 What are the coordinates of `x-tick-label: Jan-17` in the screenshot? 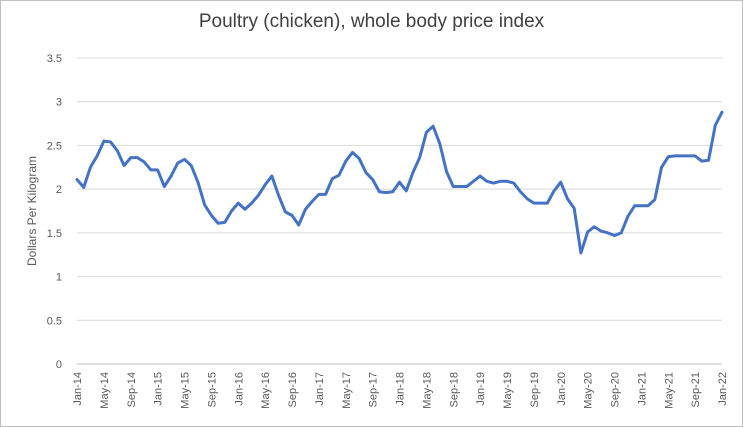 It's located at (320, 389).